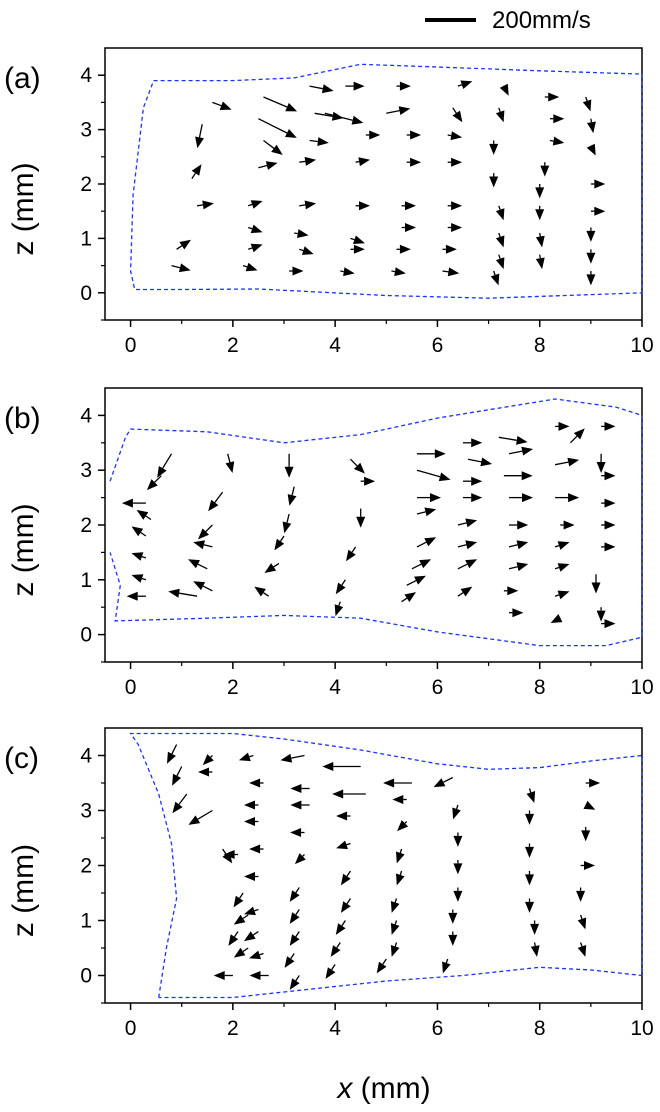 The width and height of the screenshot is (660, 1112). Describe the element at coordinates (86, 293) in the screenshot. I see `y-tick-label: 0` at that location.